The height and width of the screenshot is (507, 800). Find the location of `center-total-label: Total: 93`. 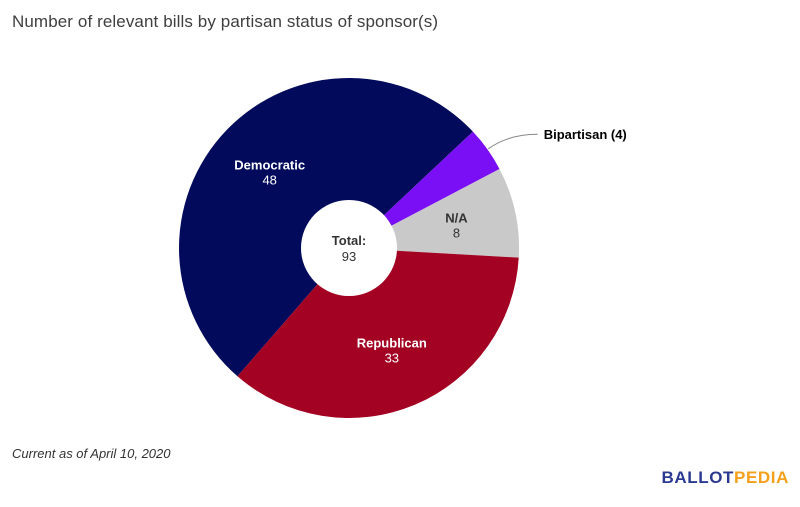

center-total-label: Total: 93 is located at coordinates (349, 248).